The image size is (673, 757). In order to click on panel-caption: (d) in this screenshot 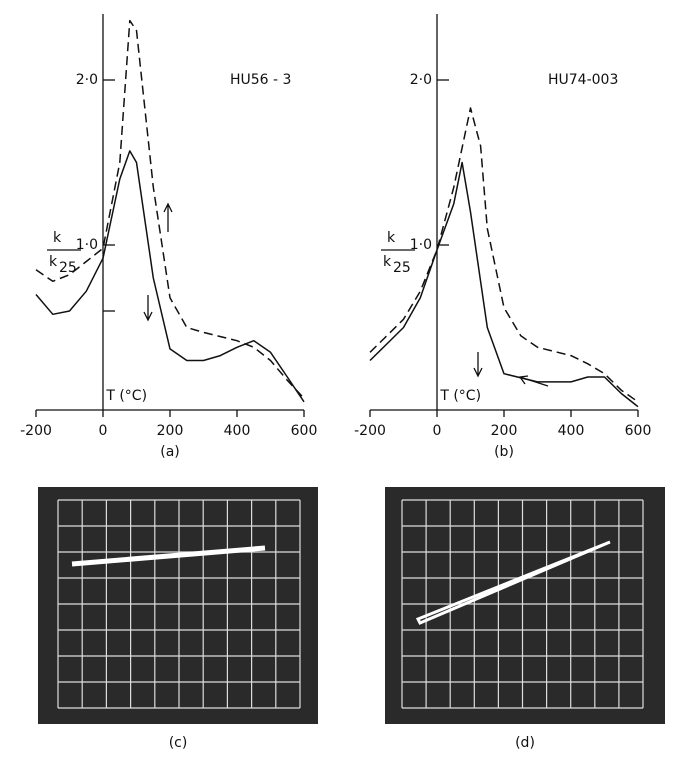, I will do `click(525, 743)`.